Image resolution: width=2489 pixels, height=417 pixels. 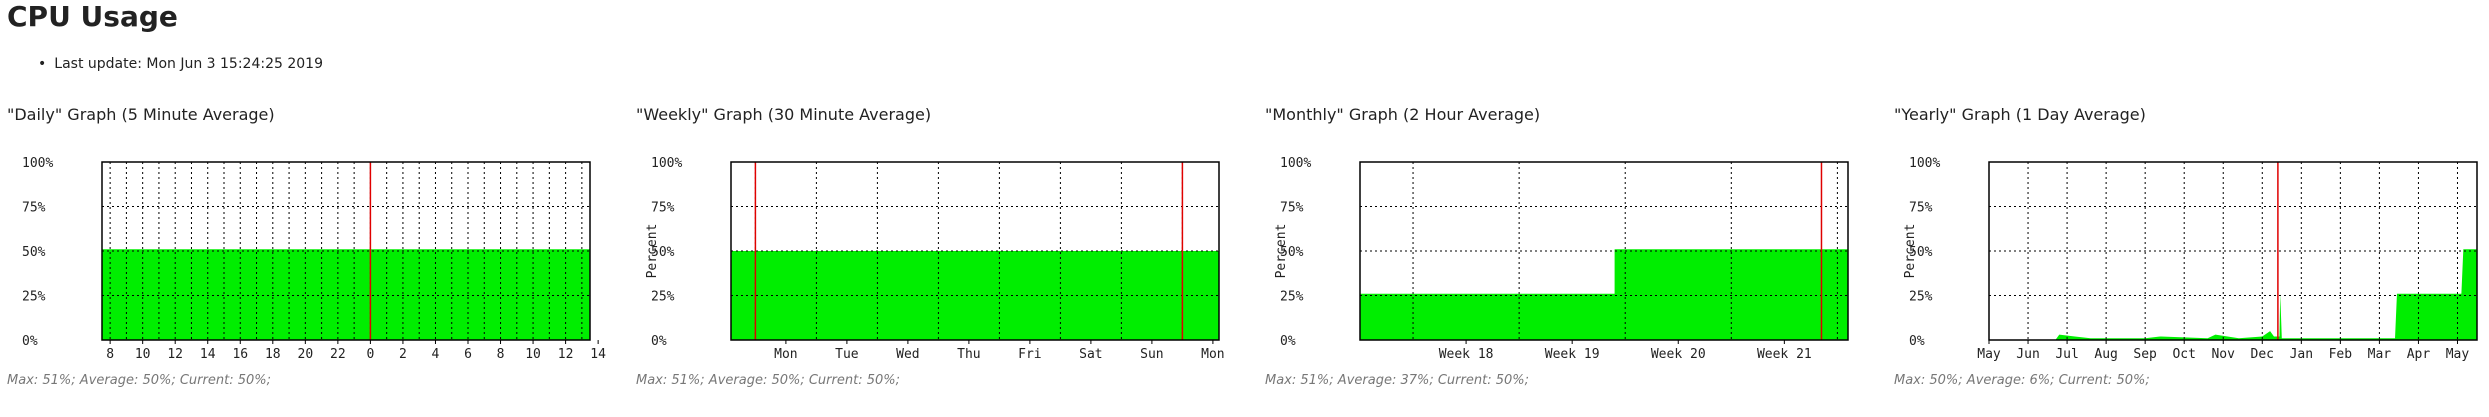 I want to click on yearly-graph-stats: Max: 50%; Average: 6%; Current: 50%;, so click(x=2022, y=380).